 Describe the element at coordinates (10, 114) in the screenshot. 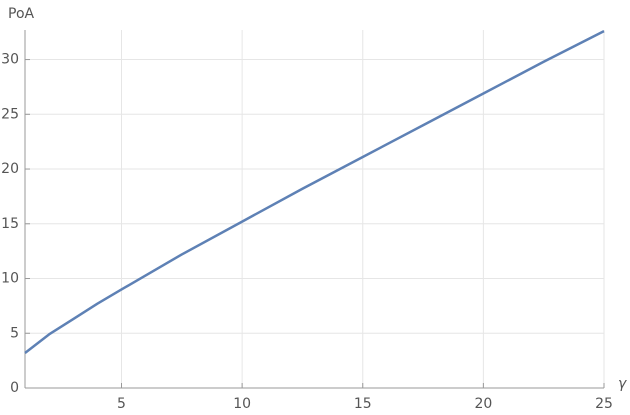

I see `y-tick-label: 25` at that location.